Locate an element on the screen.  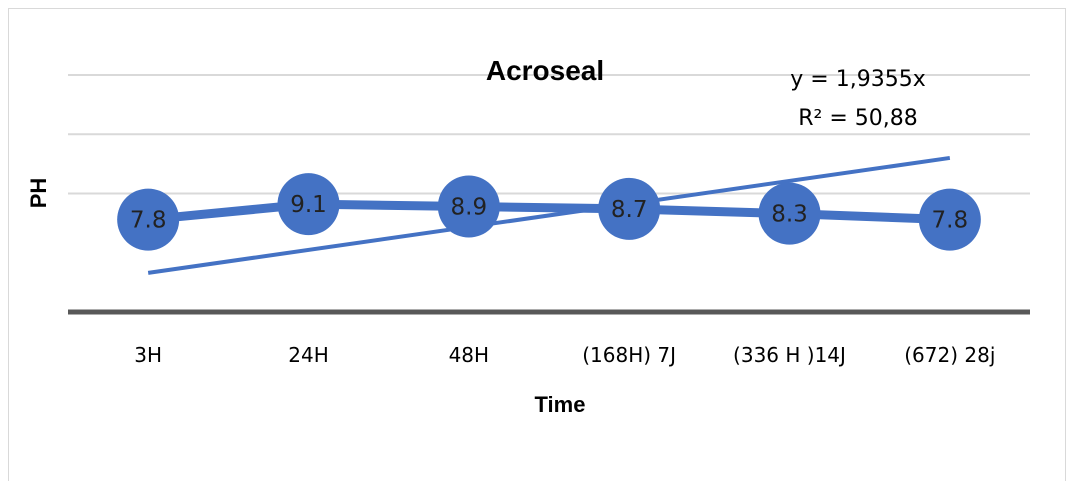
x-tick-label: 48H is located at coordinates (469, 355).